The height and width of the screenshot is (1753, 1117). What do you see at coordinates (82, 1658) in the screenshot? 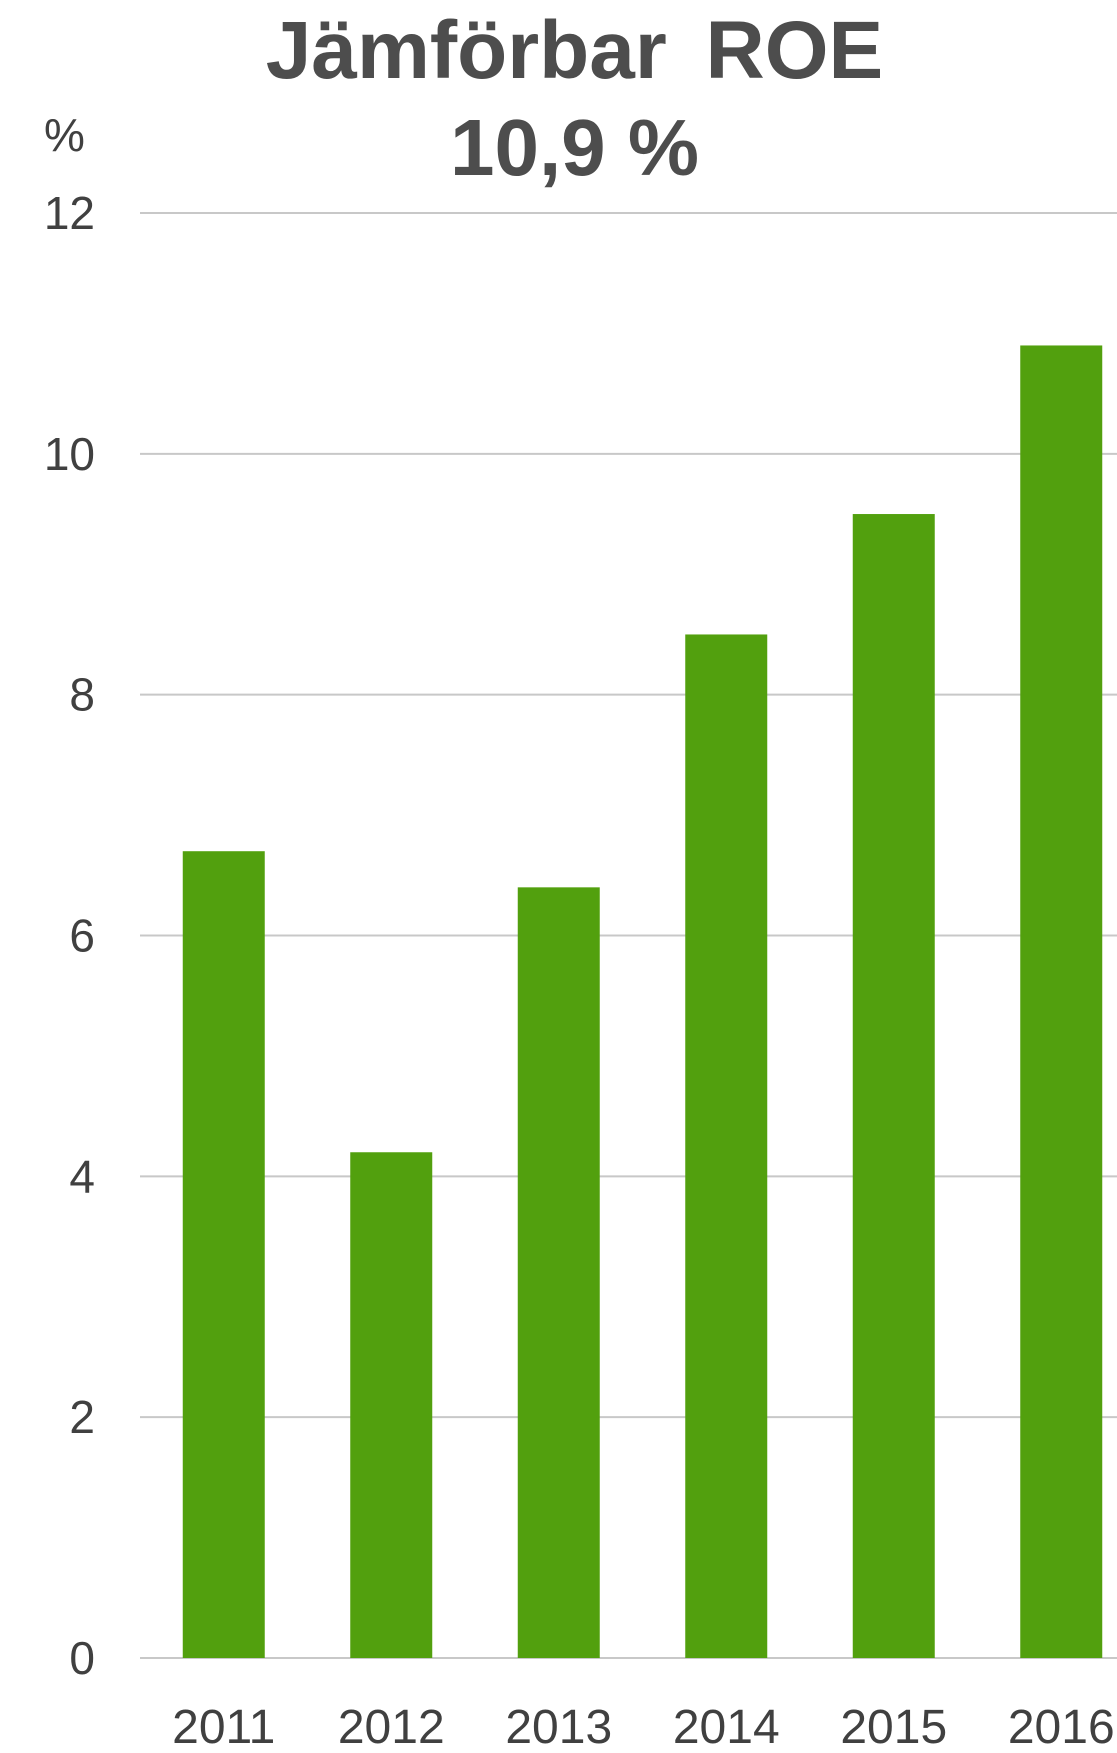
I see `y-tick-label: 0` at bounding box center [82, 1658].